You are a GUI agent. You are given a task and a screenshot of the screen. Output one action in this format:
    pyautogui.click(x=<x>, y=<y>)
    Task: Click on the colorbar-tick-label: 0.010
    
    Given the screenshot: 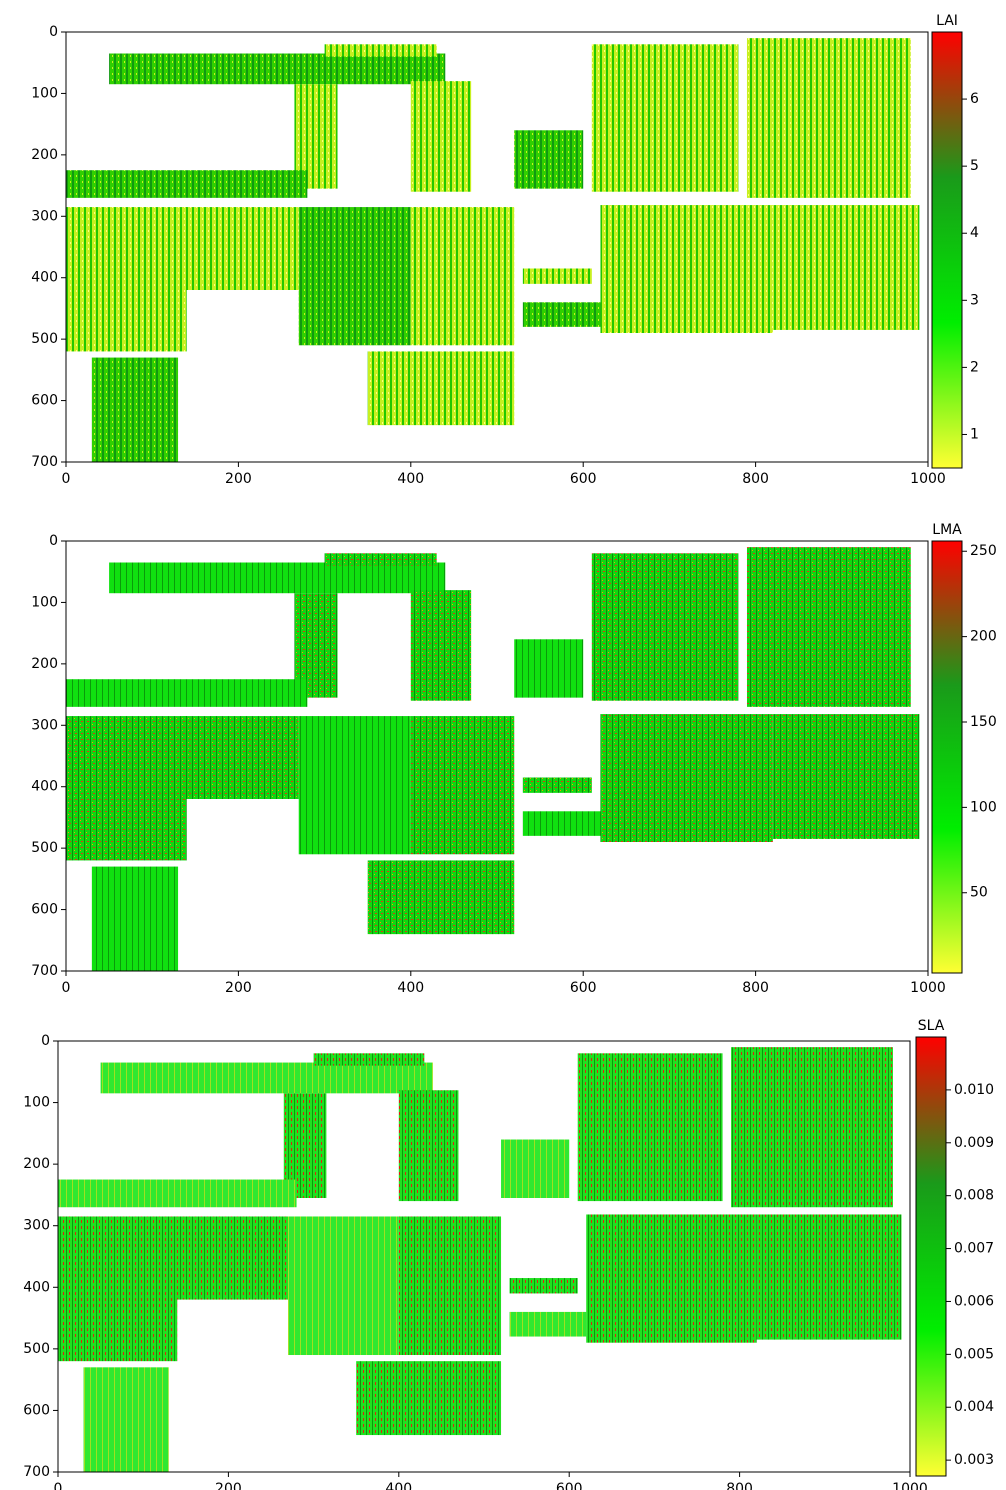 What is the action you would take?
    pyautogui.click(x=974, y=1090)
    